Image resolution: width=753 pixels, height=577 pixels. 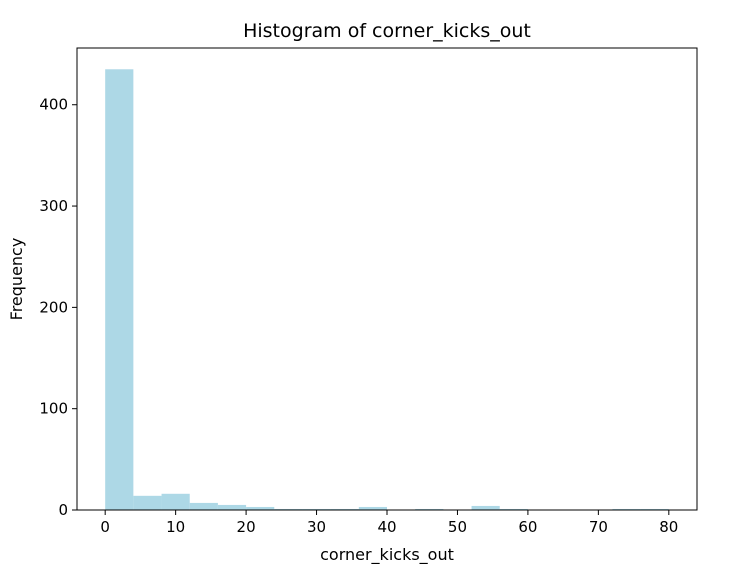 What do you see at coordinates (386, 527) in the screenshot?
I see `x-tick-label: 40` at bounding box center [386, 527].